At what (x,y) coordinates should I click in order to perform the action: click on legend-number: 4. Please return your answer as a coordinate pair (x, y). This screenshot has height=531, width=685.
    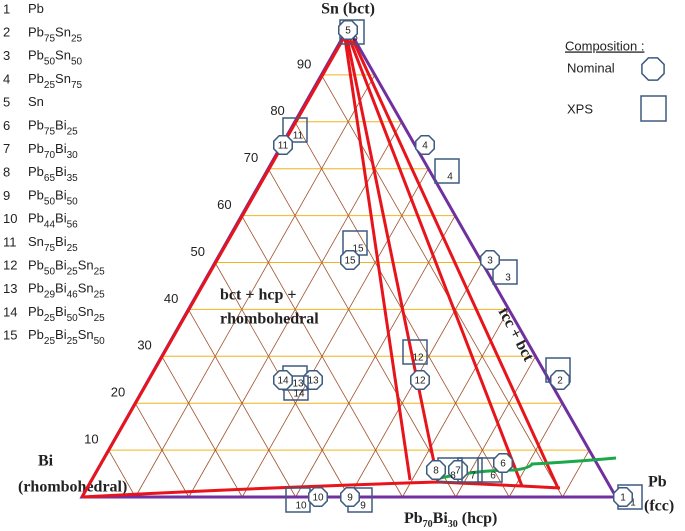
    Looking at the image, I should click on (6, 78).